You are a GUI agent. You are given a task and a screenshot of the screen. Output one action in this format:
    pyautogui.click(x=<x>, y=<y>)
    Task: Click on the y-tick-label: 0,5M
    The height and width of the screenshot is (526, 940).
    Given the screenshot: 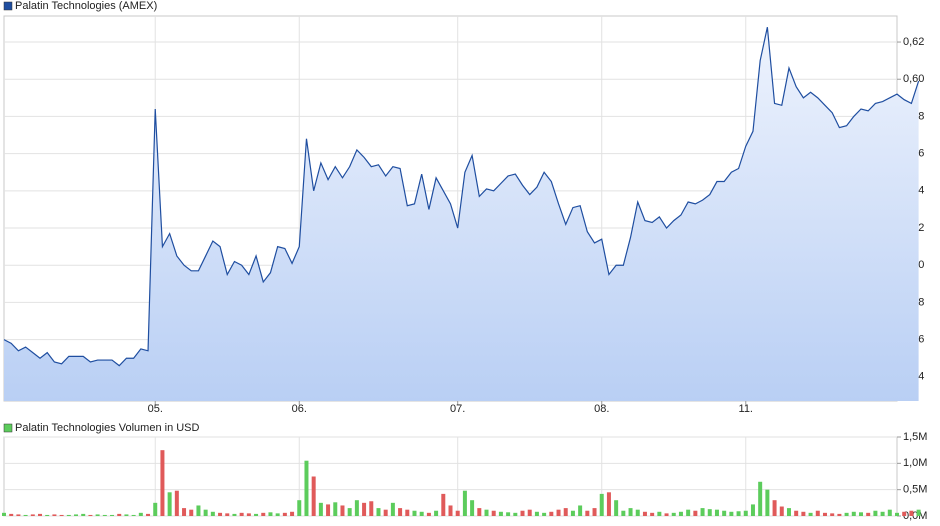 What is the action you would take?
    pyautogui.click(x=915, y=490)
    